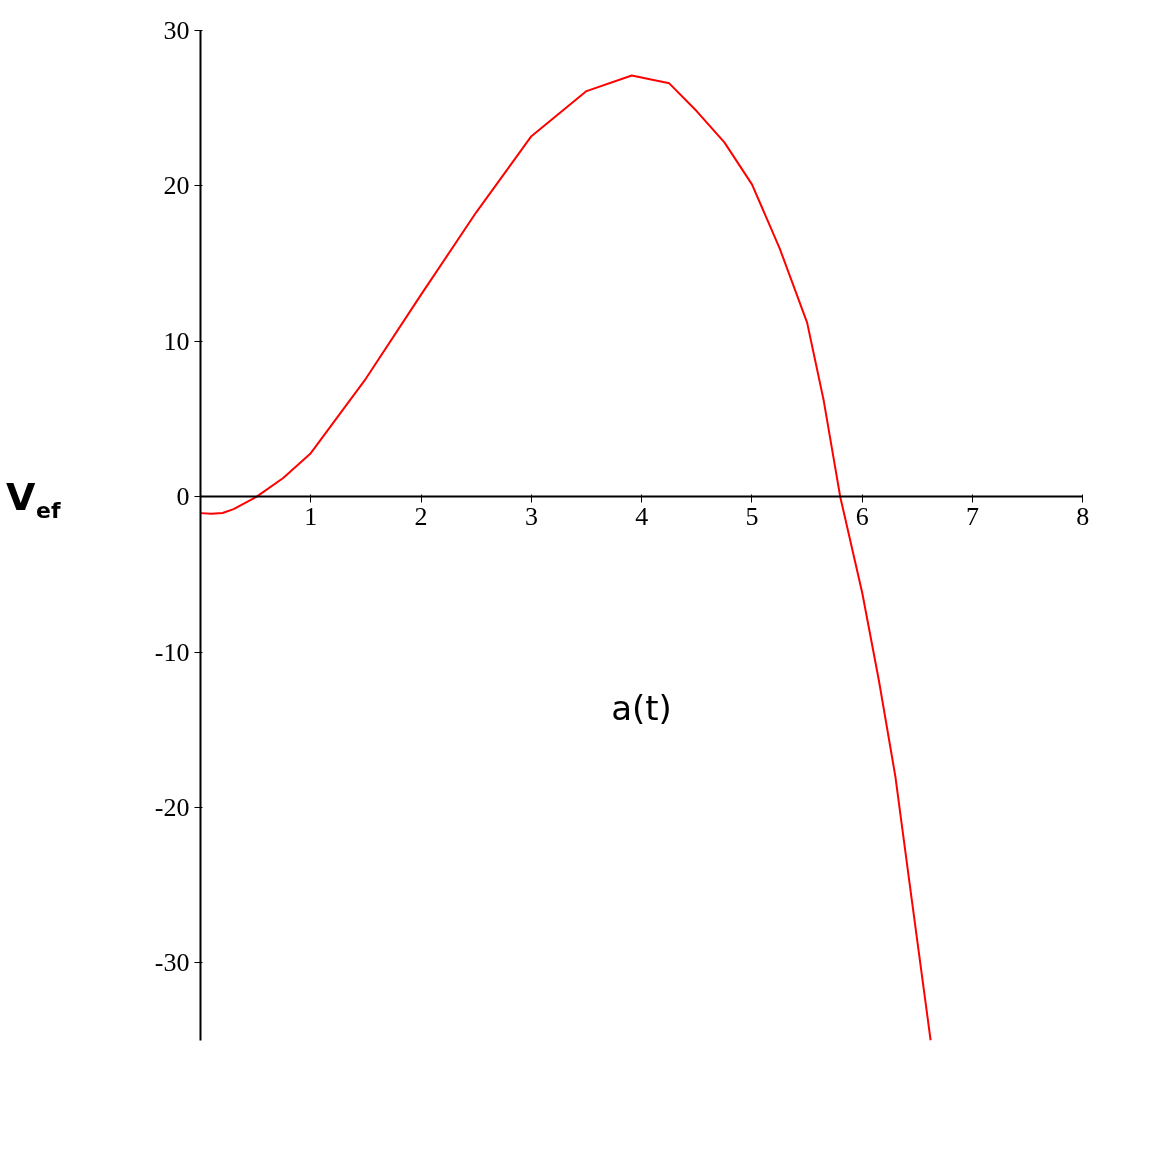 The height and width of the screenshot is (1157, 1157). What do you see at coordinates (531, 516) in the screenshot?
I see `x-tick-label: 3` at bounding box center [531, 516].